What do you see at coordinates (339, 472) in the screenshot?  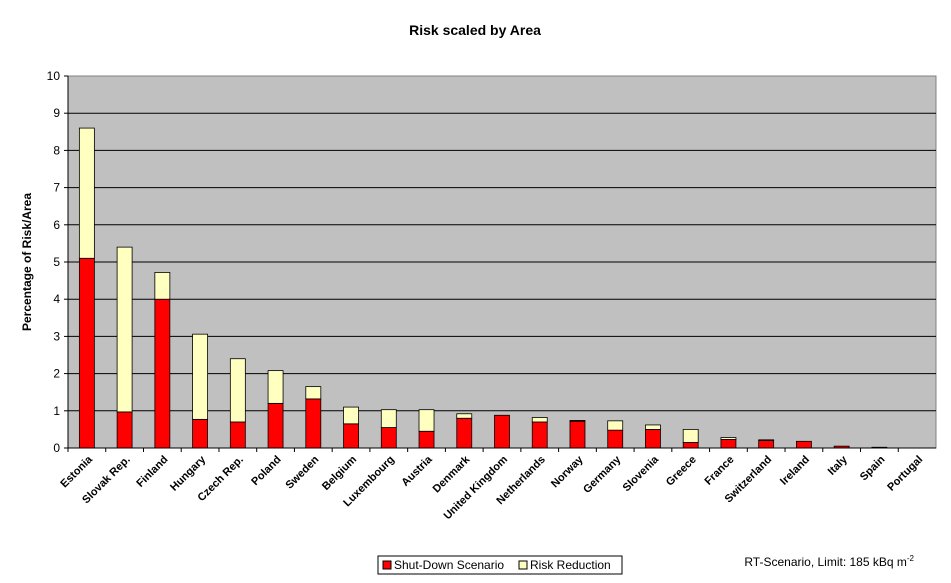 I see `x-tick-label: Belgium` at bounding box center [339, 472].